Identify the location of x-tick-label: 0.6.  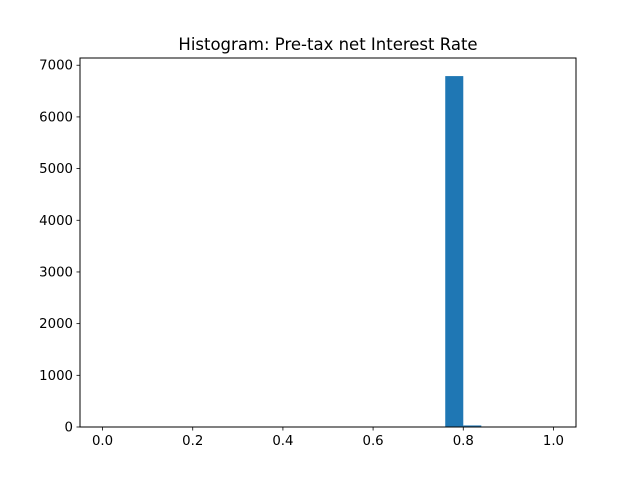
(373, 441).